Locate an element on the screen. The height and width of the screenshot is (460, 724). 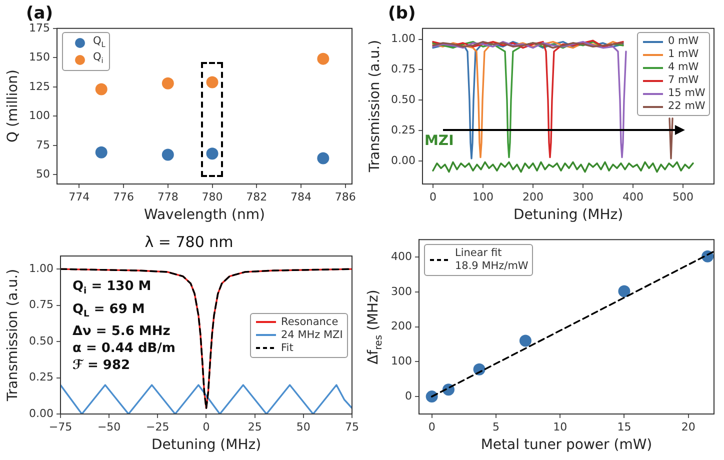
x-tick-label: 75 is located at coordinates (352, 427).